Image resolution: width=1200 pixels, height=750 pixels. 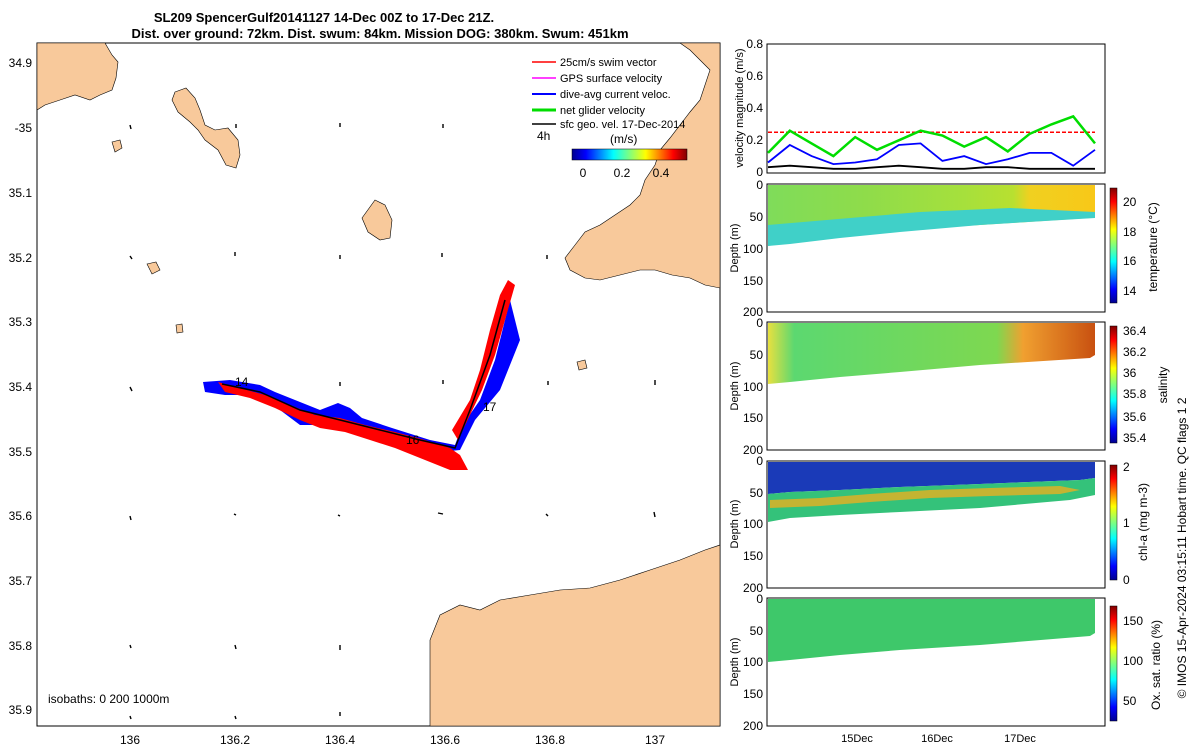 I want to click on sal-ytick-200: 200, so click(x=753, y=450).